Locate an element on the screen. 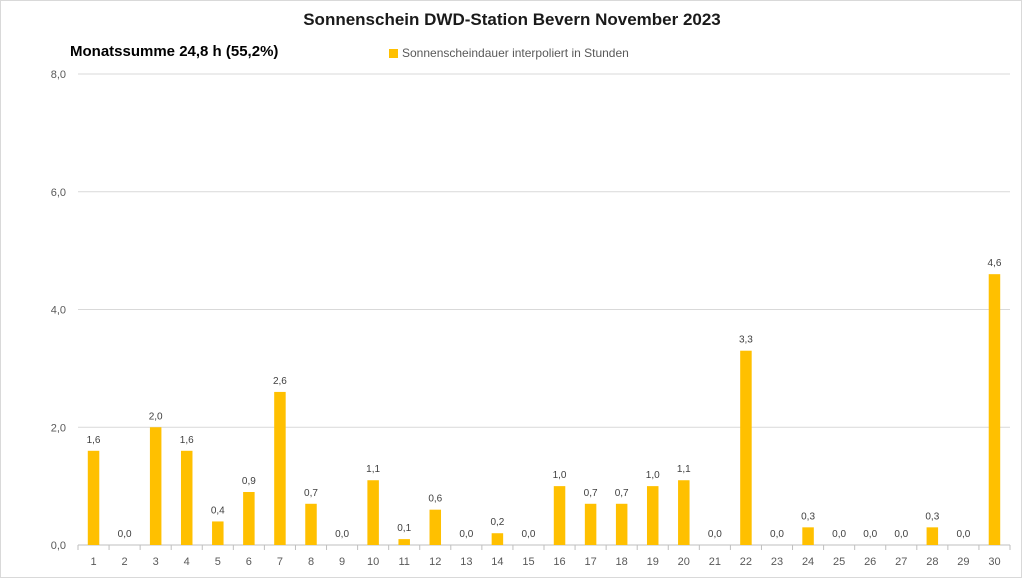 This screenshot has width=1024, height=580. x-tick-label: 2 is located at coordinates (125, 562).